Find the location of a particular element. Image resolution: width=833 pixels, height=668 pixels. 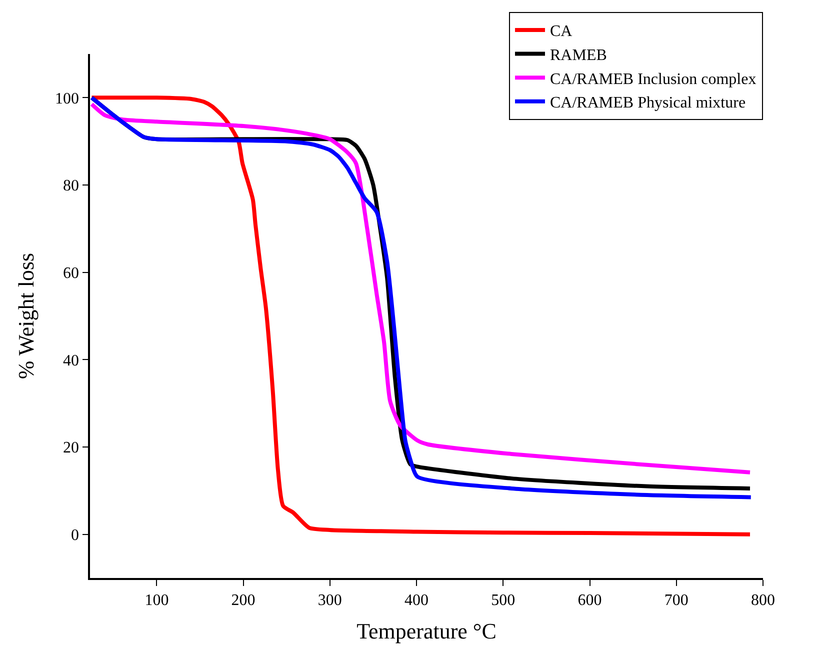

legend-label: CA is located at coordinates (561, 31).